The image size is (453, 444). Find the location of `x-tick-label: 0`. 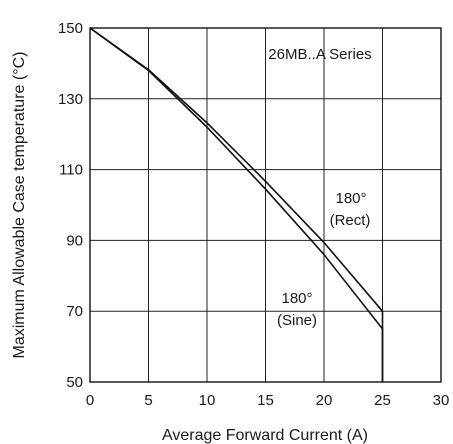

x-tick-label: 0 is located at coordinates (90, 400).